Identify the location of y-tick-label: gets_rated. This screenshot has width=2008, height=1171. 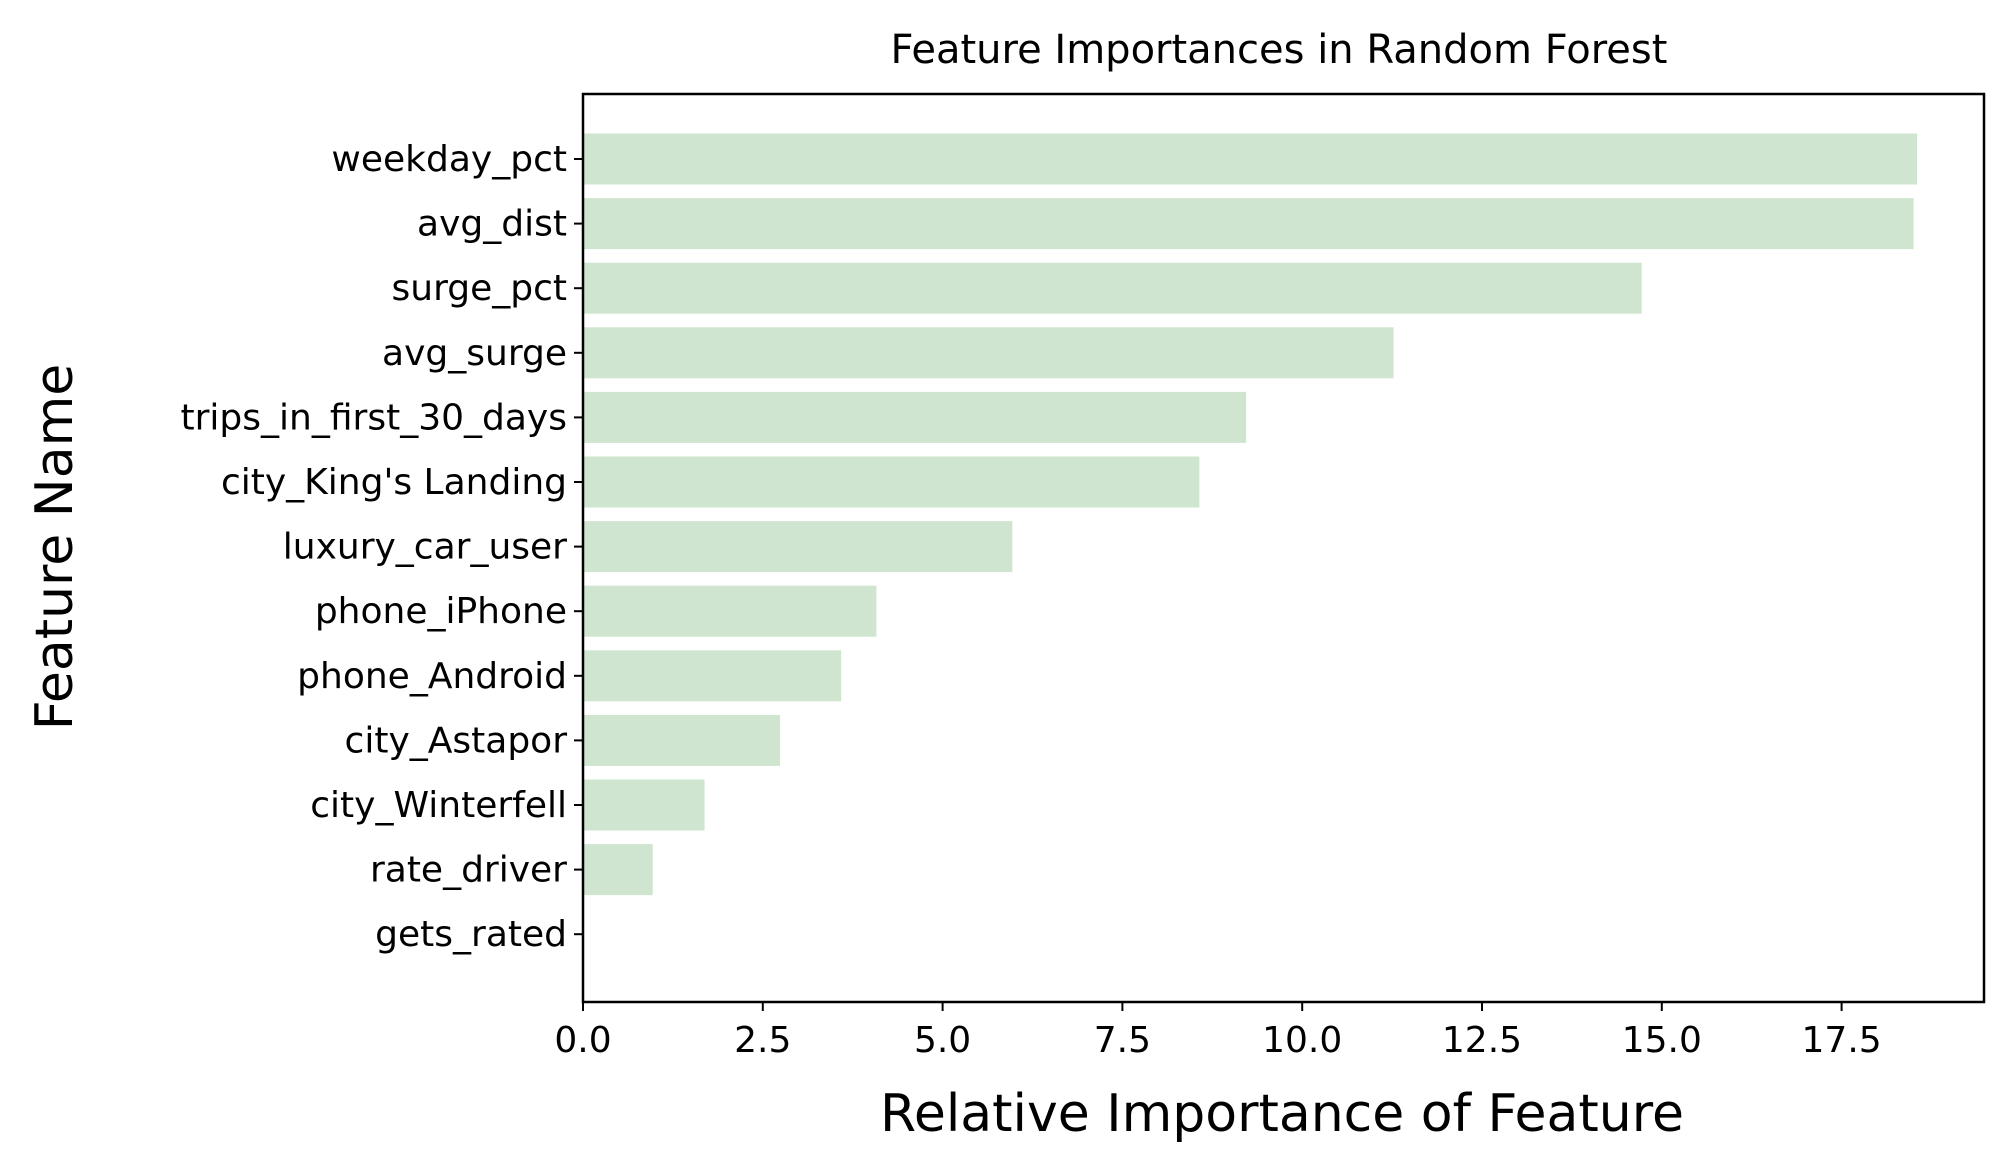
(471, 934).